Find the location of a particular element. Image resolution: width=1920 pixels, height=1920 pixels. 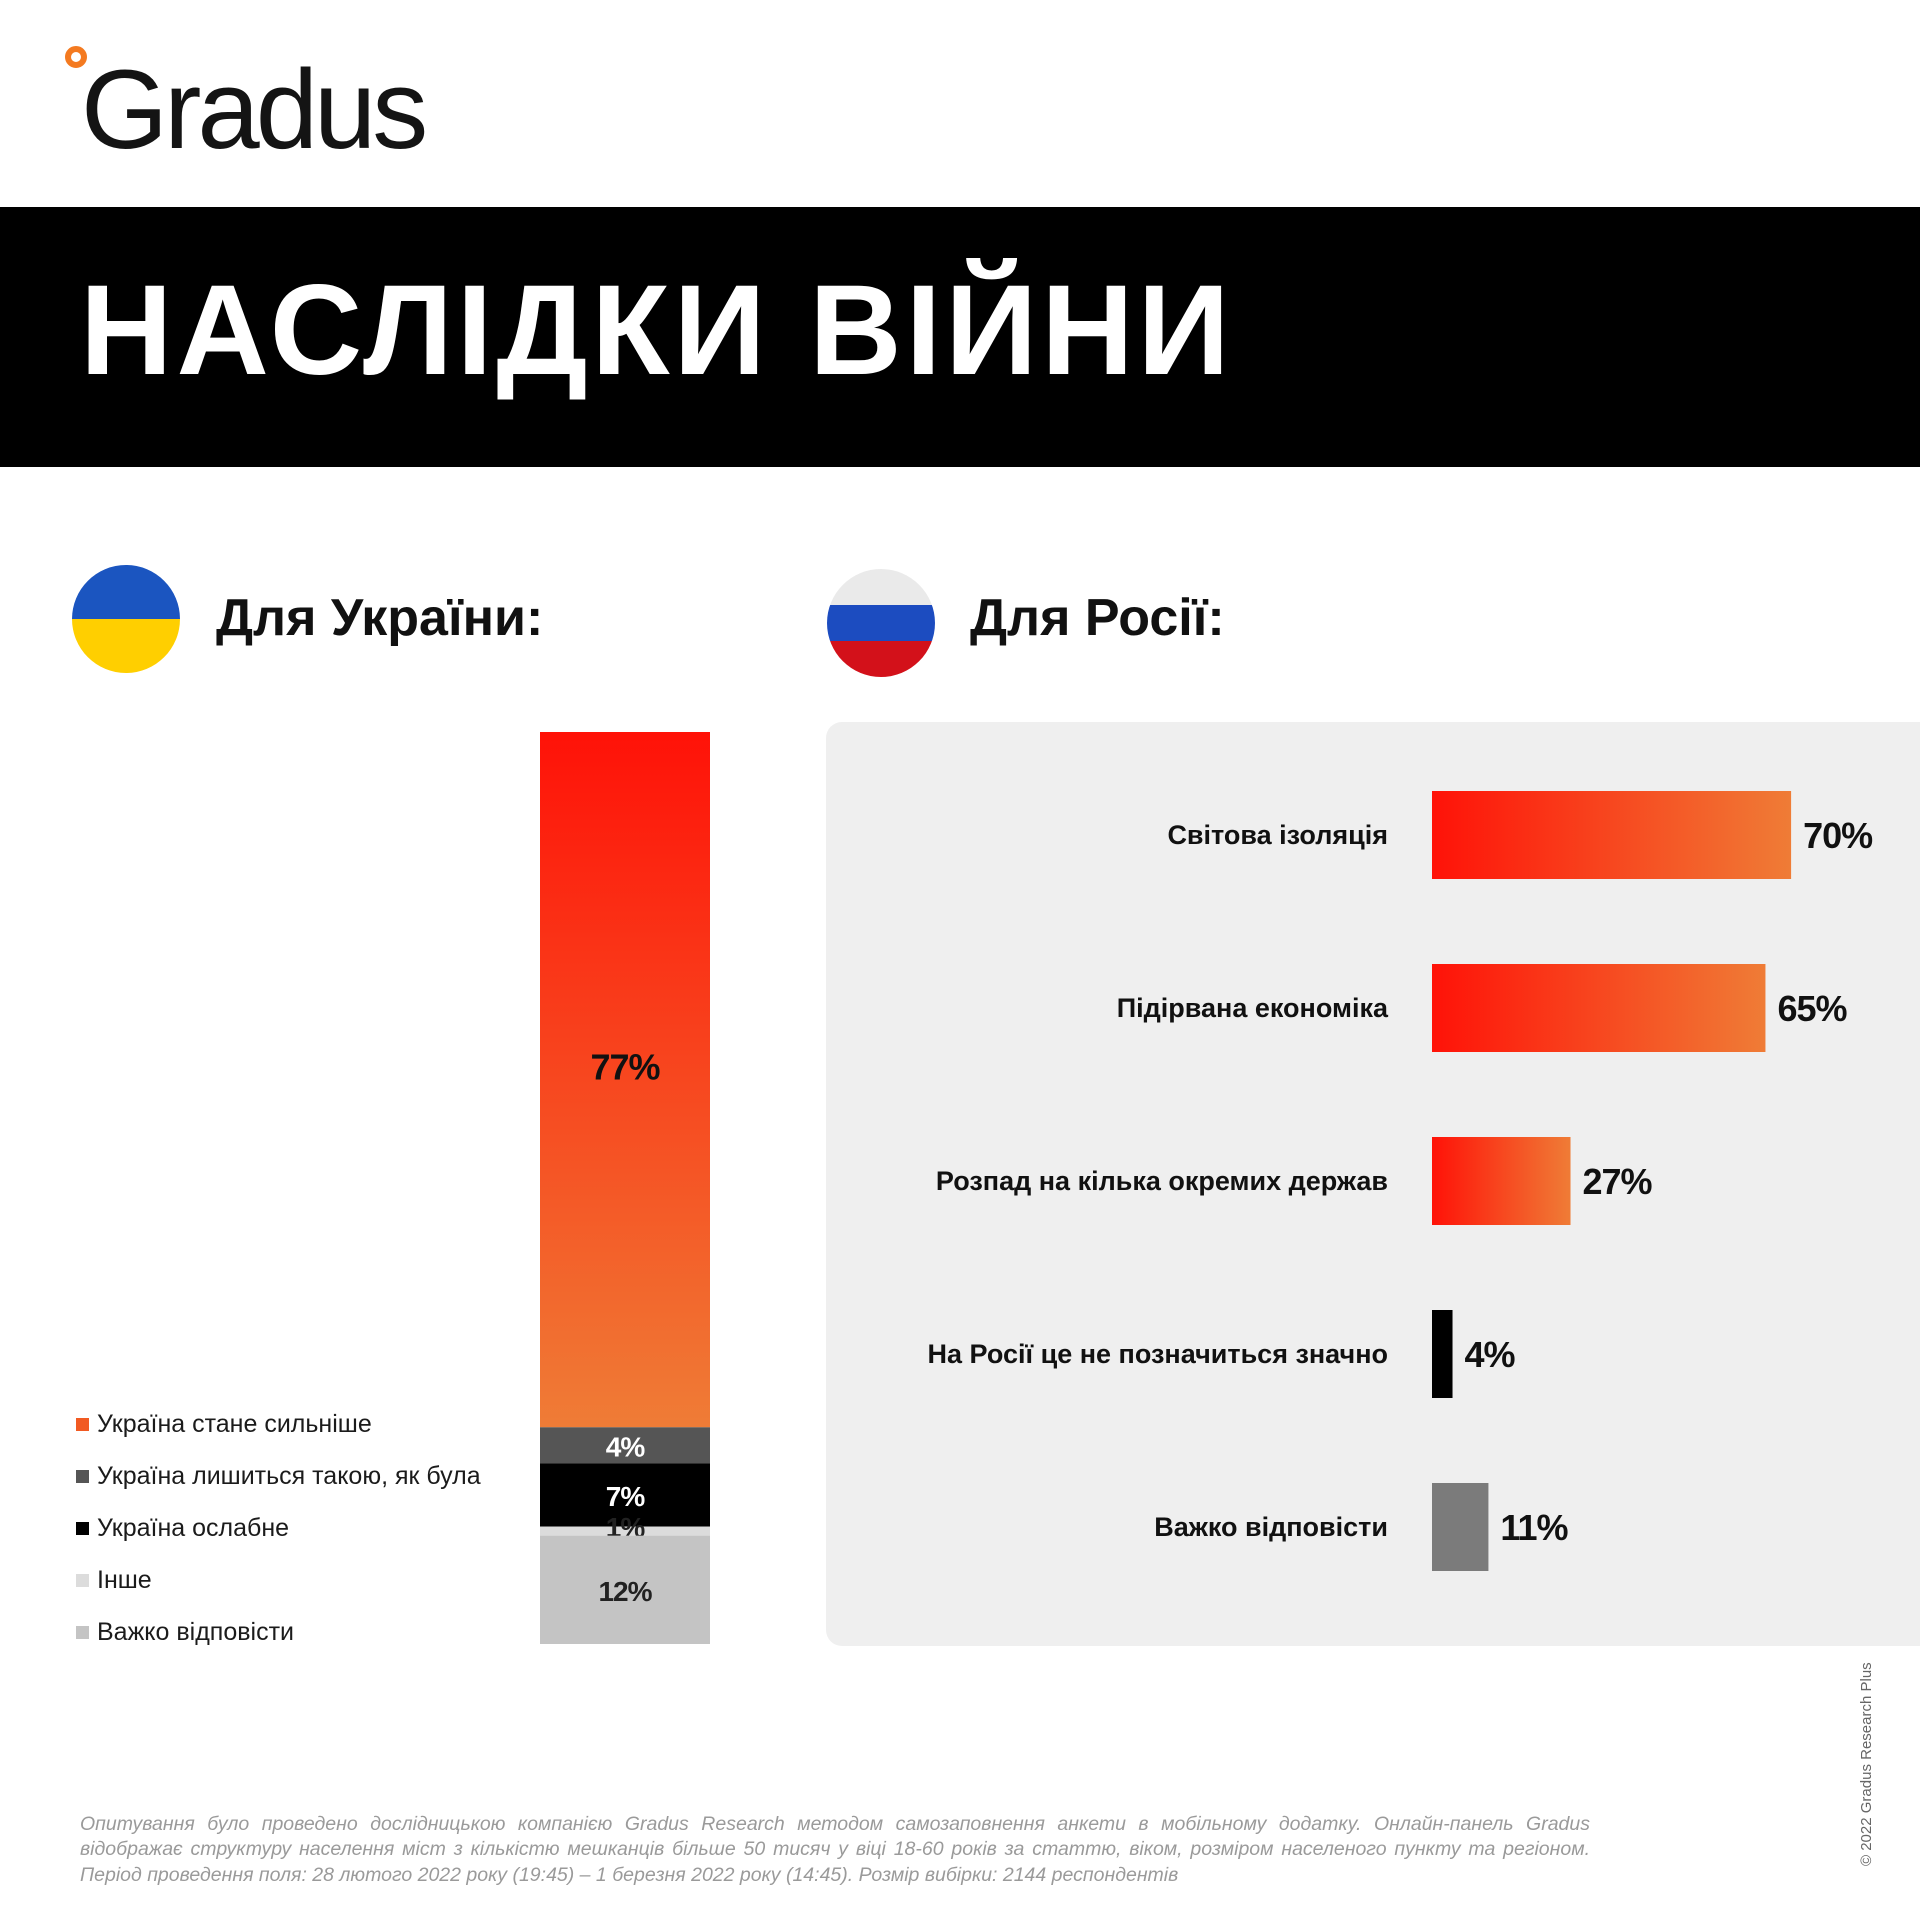

ukraine-stacked-bar-chart: 77%4%7%1%12% is located at coordinates (625, 1188).